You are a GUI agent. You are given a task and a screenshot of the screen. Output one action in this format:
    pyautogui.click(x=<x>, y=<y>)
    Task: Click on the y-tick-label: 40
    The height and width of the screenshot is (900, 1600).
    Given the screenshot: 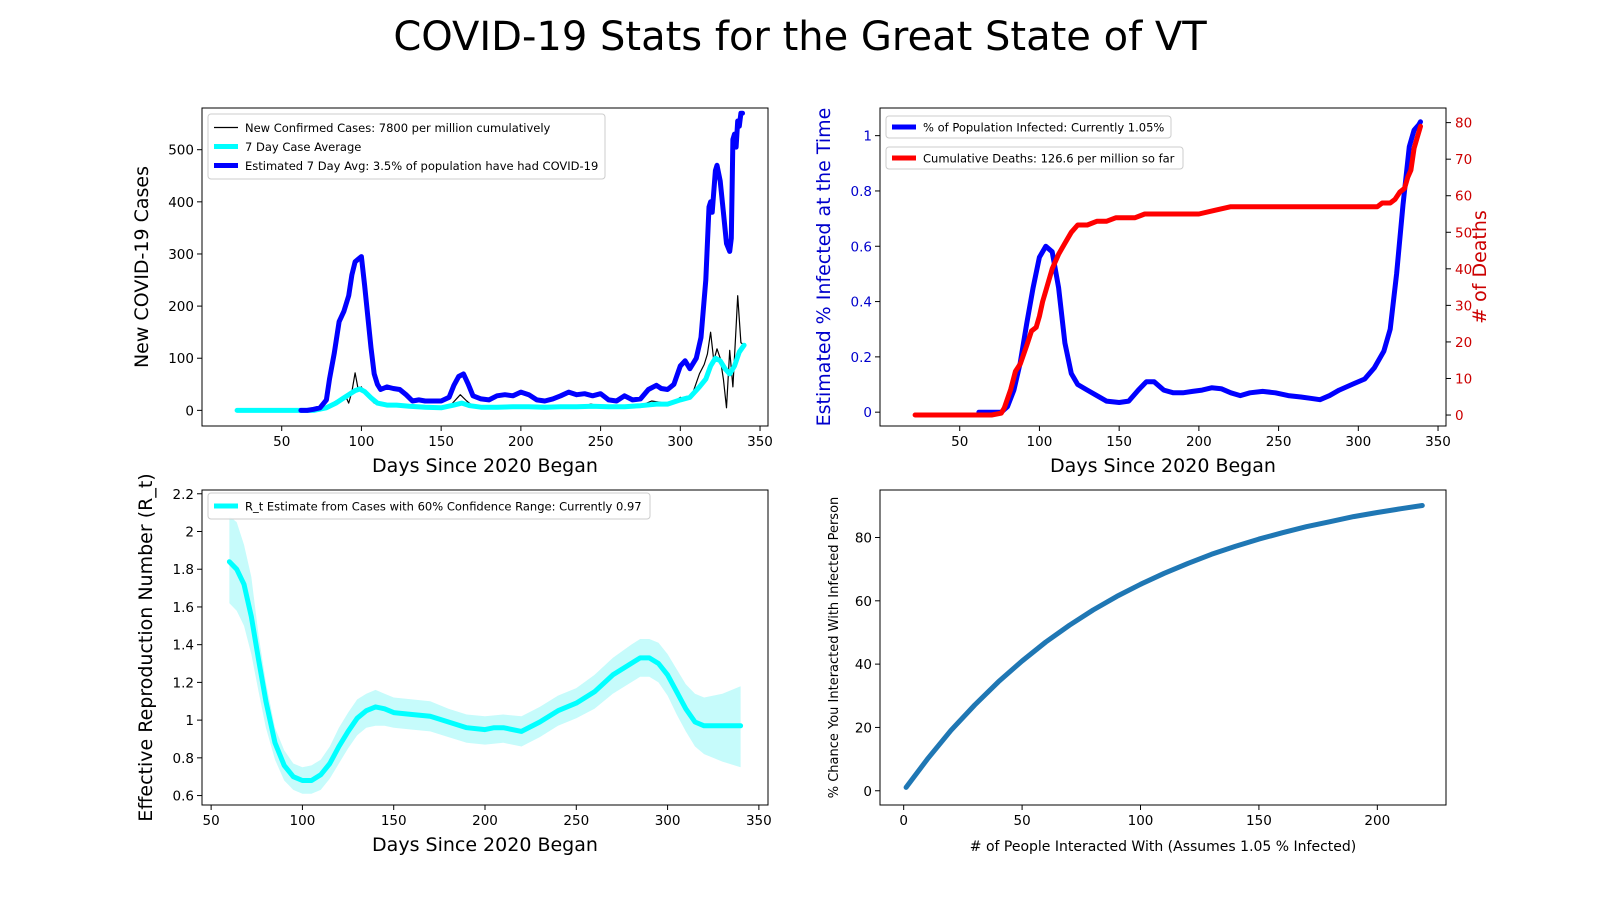 What is the action you would take?
    pyautogui.click(x=863, y=665)
    